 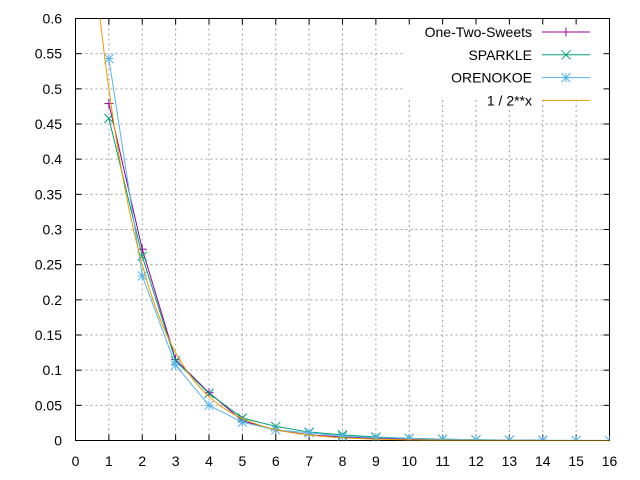 What do you see at coordinates (442, 461) in the screenshot?
I see `x-tick-label: 11` at bounding box center [442, 461].